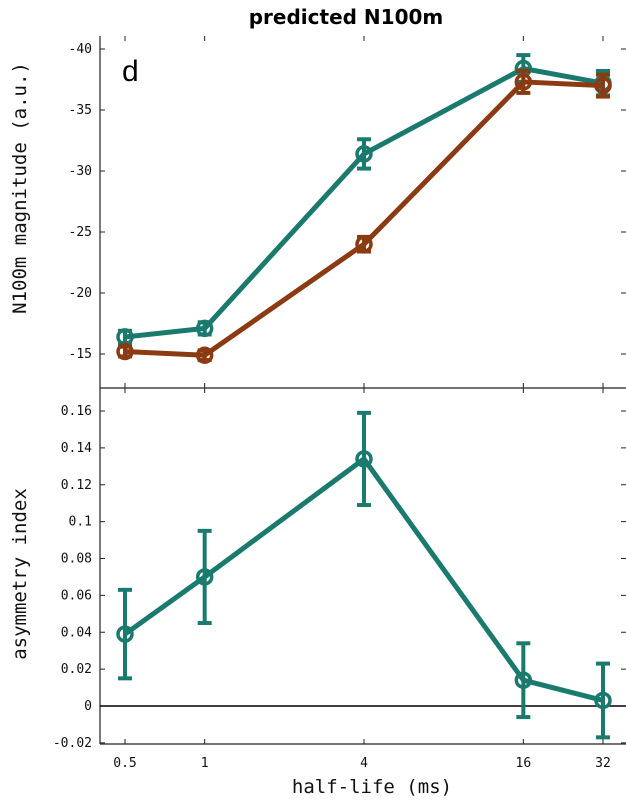 Image resolution: width=626 pixels, height=801 pixels. What do you see at coordinates (76, 559) in the screenshot?
I see `y-tick-label: 0.08` at bounding box center [76, 559].